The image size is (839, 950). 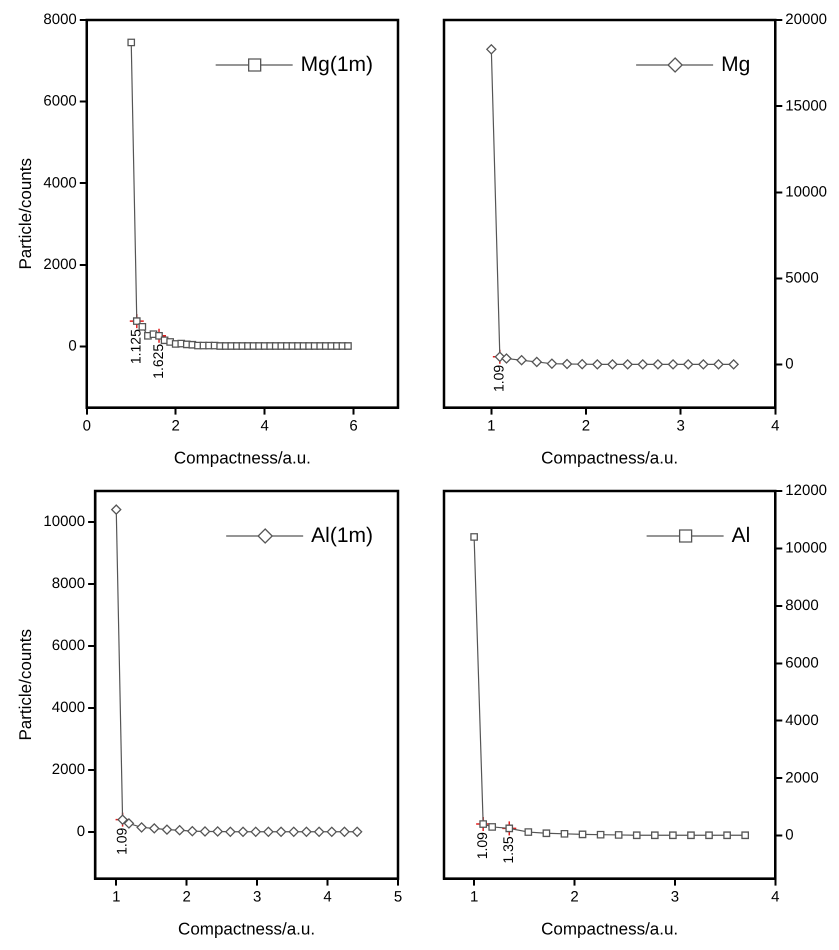 I want to click on y-axis-title: Particle/counts, so click(x=25, y=685).